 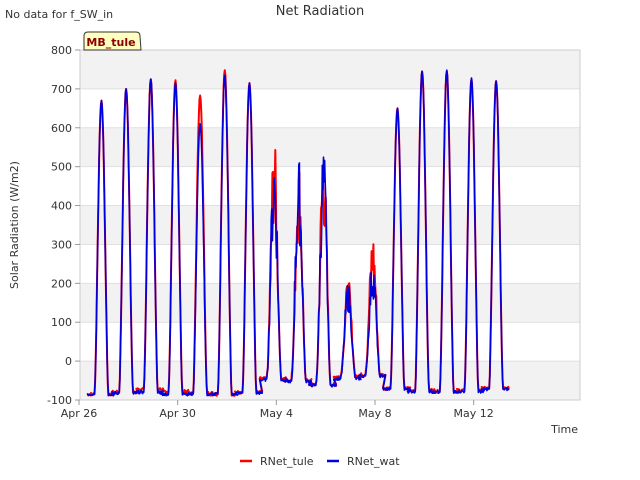 I want to click on y-tick-label: 800, so click(x=61, y=50).